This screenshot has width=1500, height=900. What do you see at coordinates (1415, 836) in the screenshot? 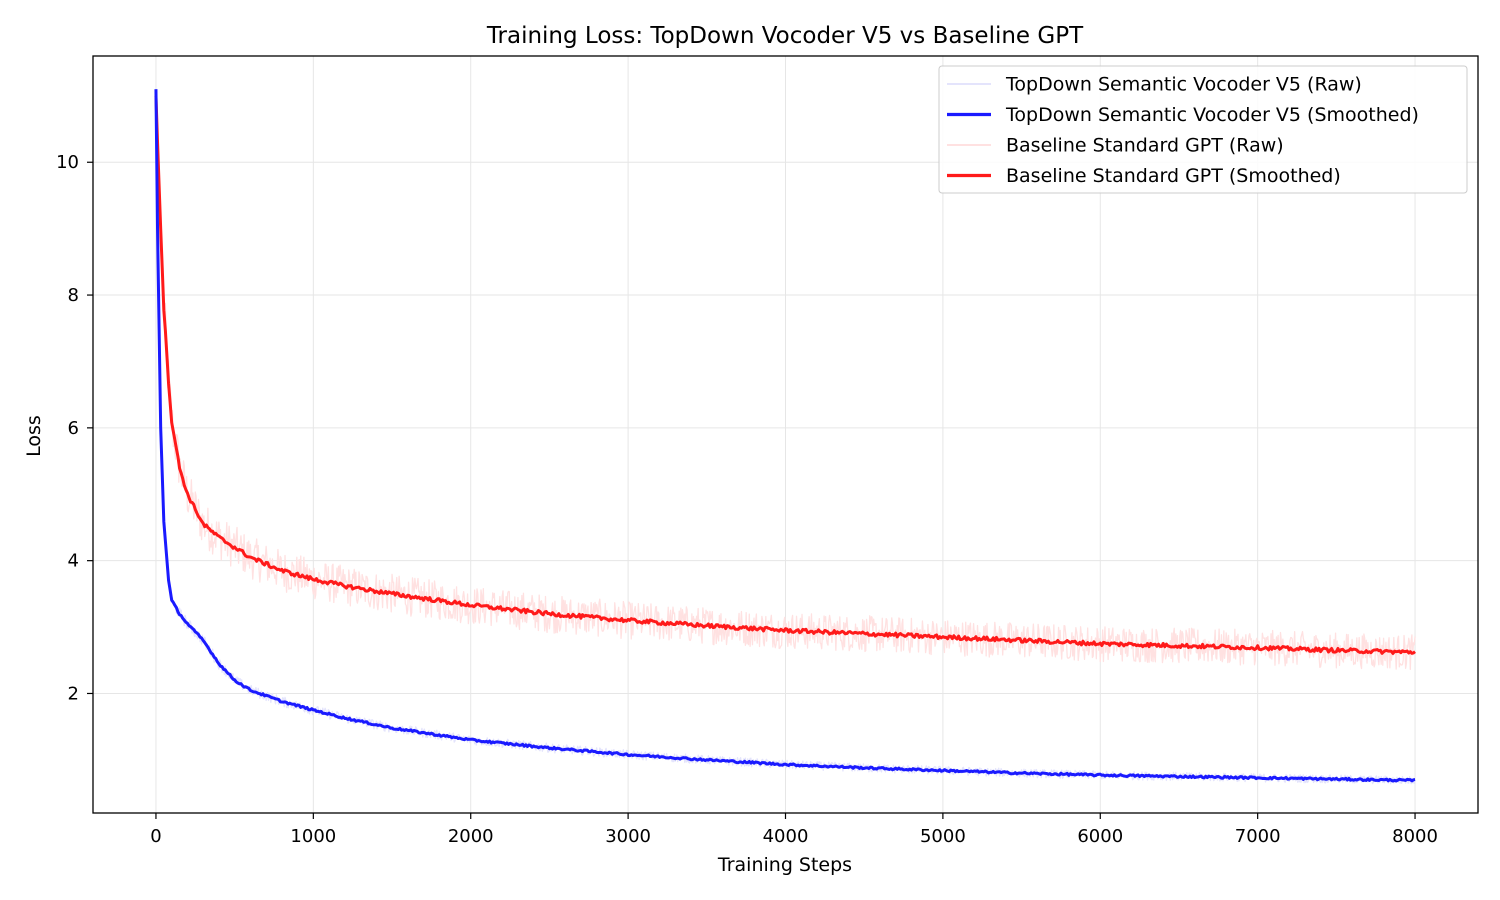
I see `x-tick-label: 8000` at bounding box center [1415, 836].